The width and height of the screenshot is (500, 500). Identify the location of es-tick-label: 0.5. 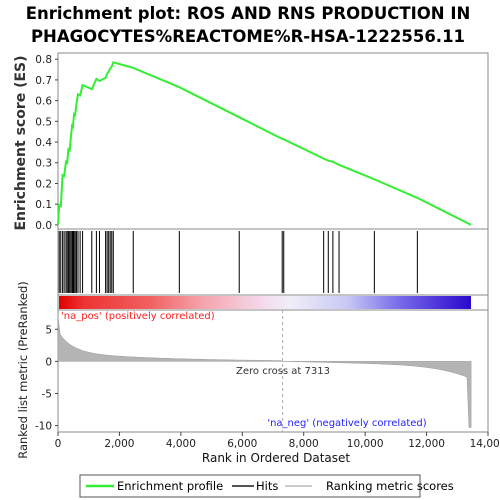
(43, 122).